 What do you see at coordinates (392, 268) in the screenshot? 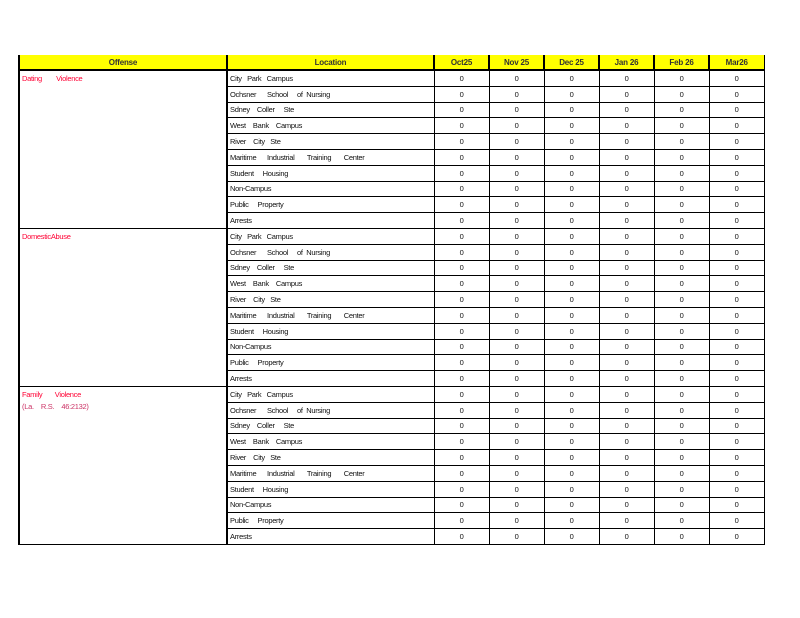
I see `table-row: Sdney Coller Ste 0 0 0 0 0 0` at bounding box center [392, 268].